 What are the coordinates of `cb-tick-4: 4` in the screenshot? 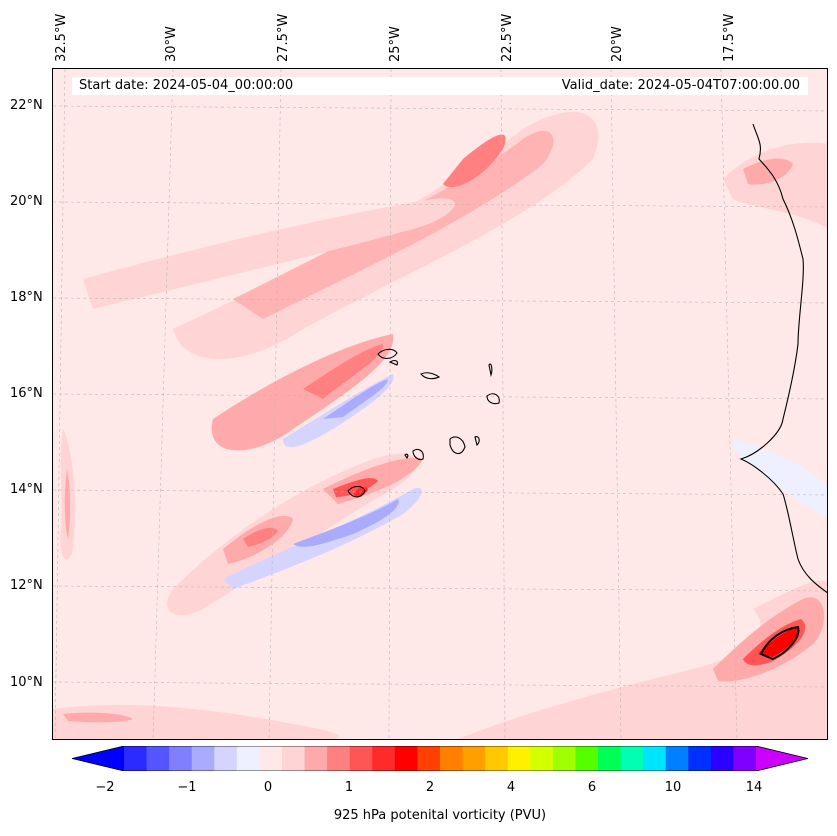 It's located at (511, 787).